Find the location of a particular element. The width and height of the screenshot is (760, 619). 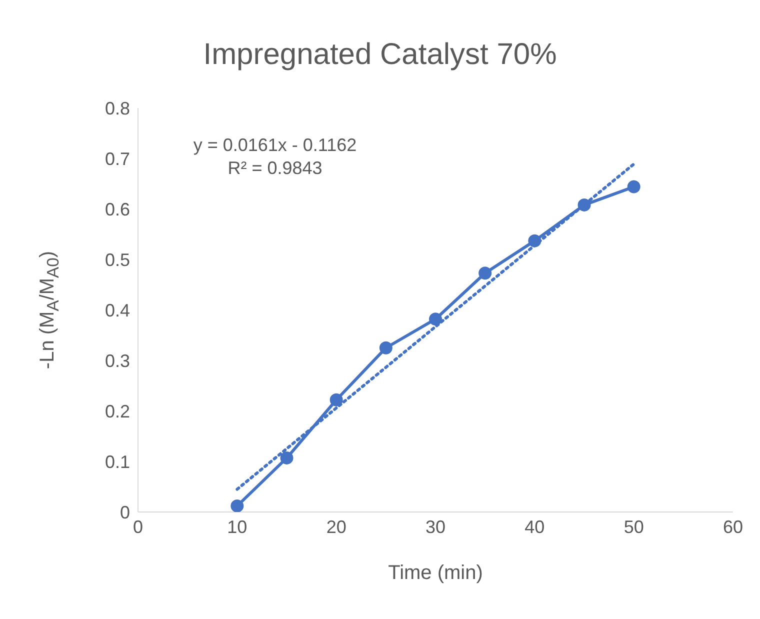

y-tick-label: 0.3 is located at coordinates (117, 360).